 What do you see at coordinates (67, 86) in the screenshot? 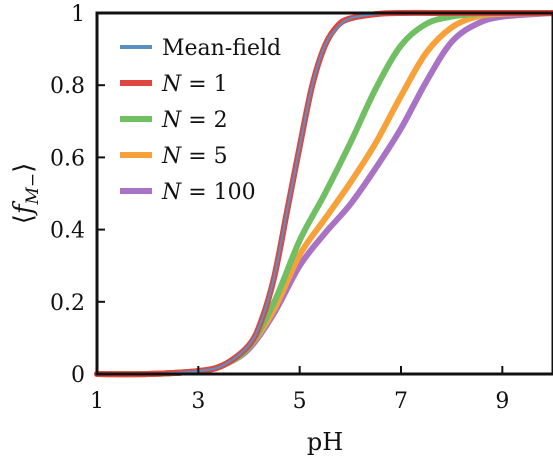
I see `y-tick-label: 0.8` at bounding box center [67, 86].